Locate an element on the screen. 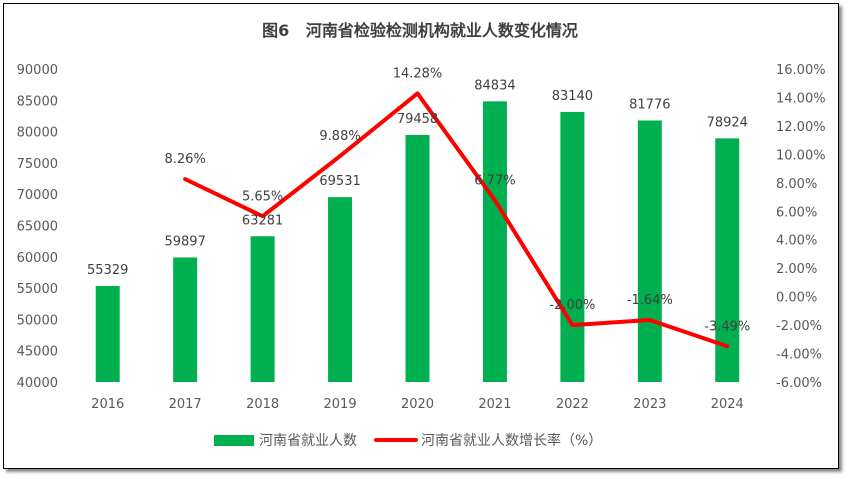 This screenshot has height=480, width=849. x-tick-label: 2023 is located at coordinates (649, 404).